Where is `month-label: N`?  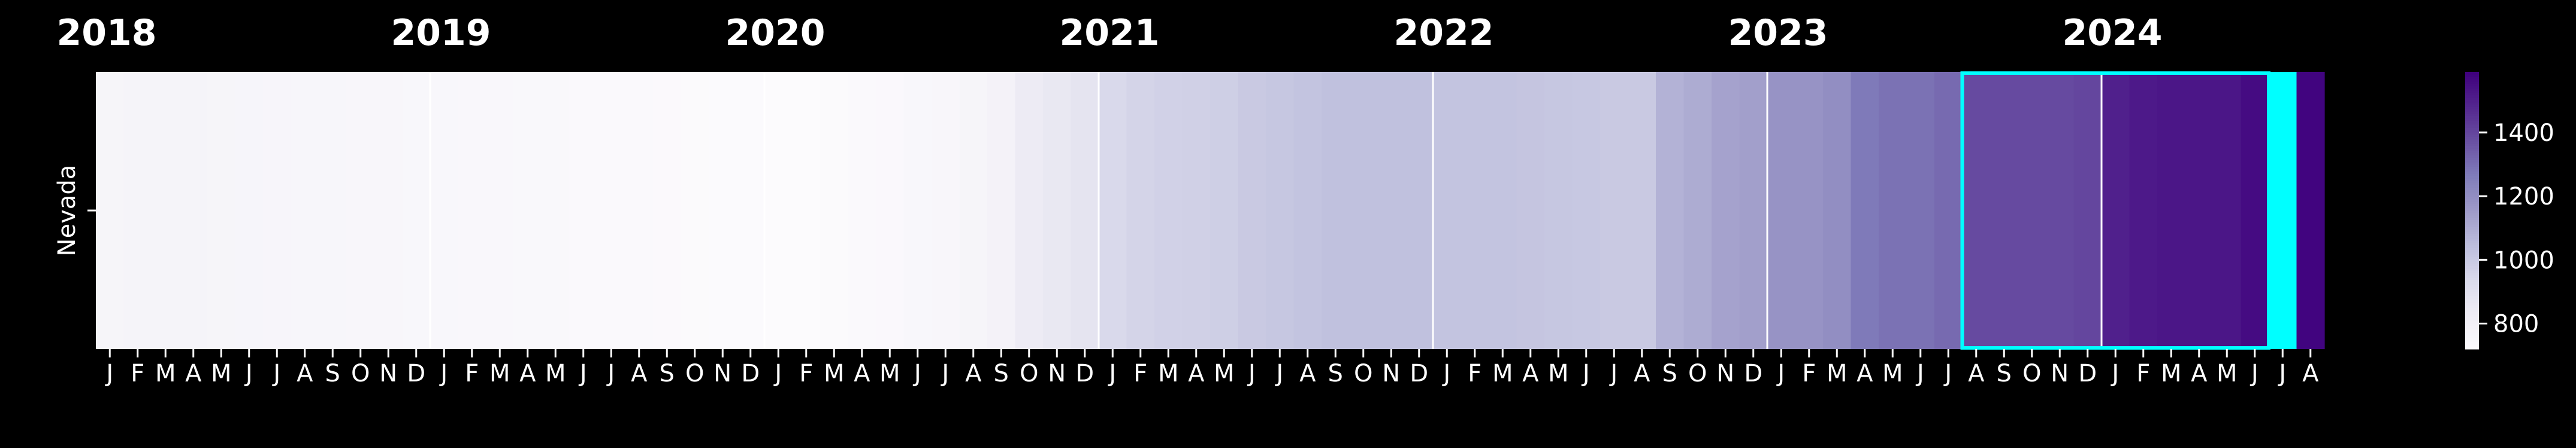 month-label: N is located at coordinates (722, 373).